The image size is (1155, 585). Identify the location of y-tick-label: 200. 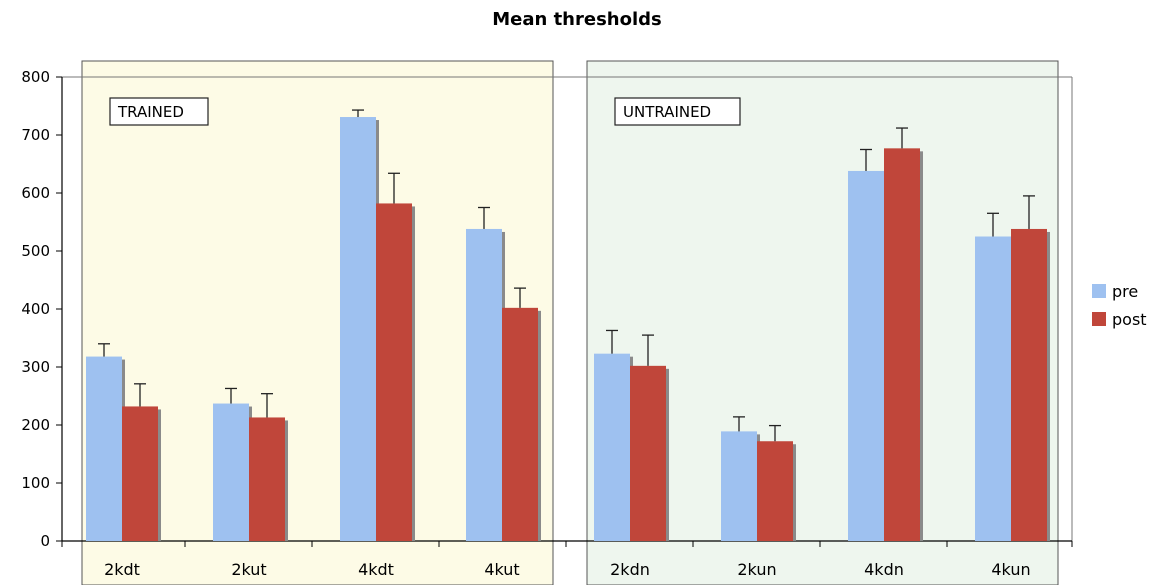
(35, 425).